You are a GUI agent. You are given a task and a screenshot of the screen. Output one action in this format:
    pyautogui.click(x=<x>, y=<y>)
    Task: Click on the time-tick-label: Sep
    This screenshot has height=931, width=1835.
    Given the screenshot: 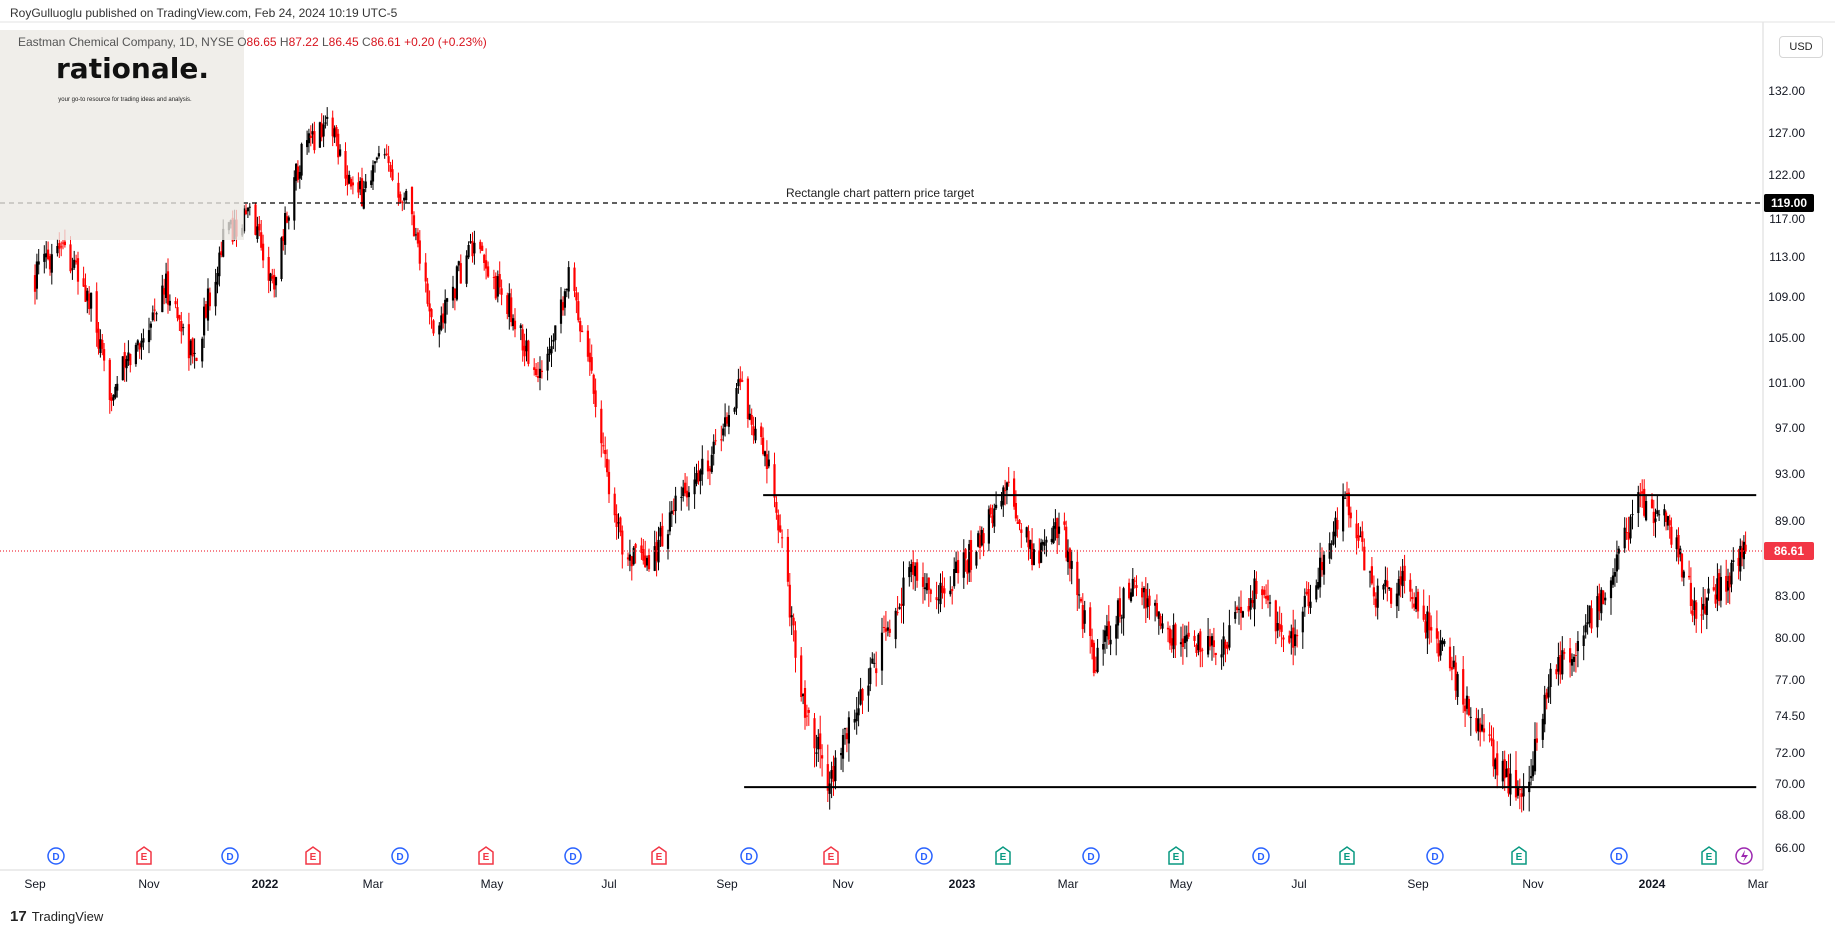 What is the action you would take?
    pyautogui.click(x=727, y=884)
    